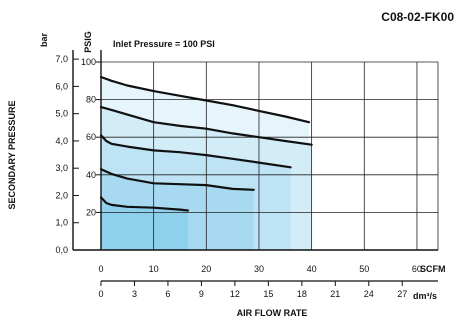  Describe the element at coordinates (100, 294) in the screenshot. I see `x-tick-dm3s-0: 0` at that location.